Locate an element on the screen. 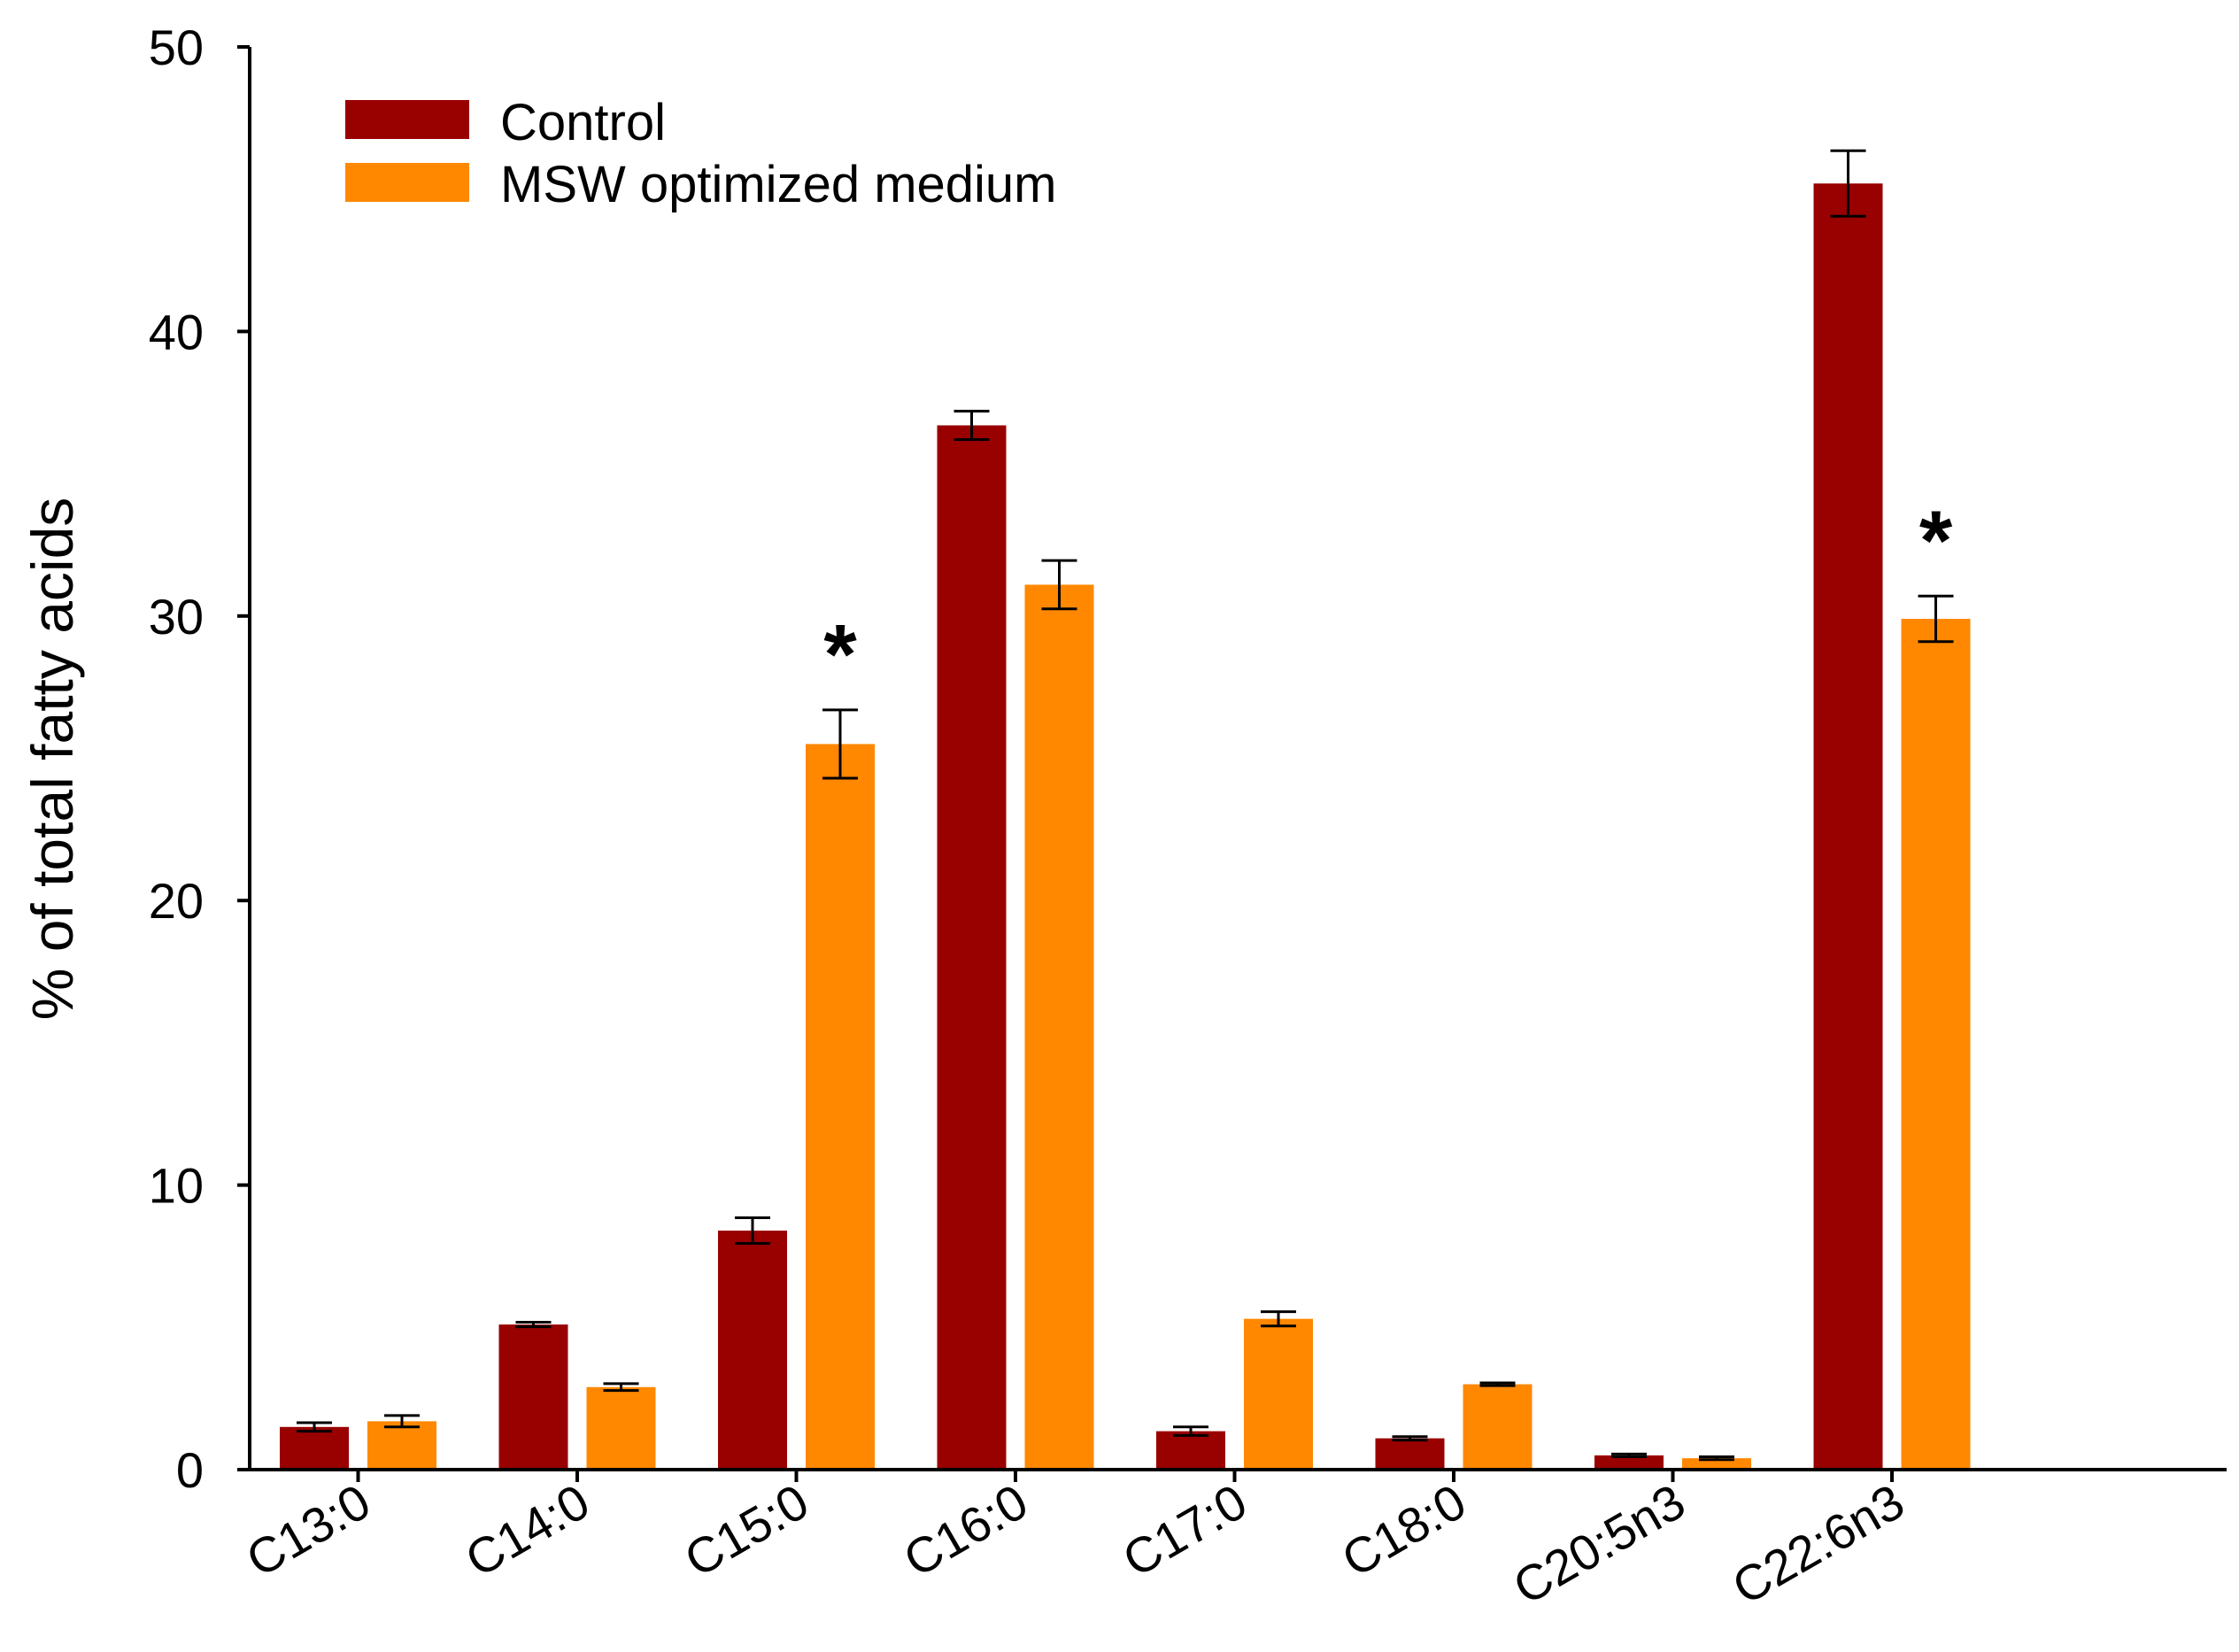  bar-control-c22-6n3 is located at coordinates (1848, 827).